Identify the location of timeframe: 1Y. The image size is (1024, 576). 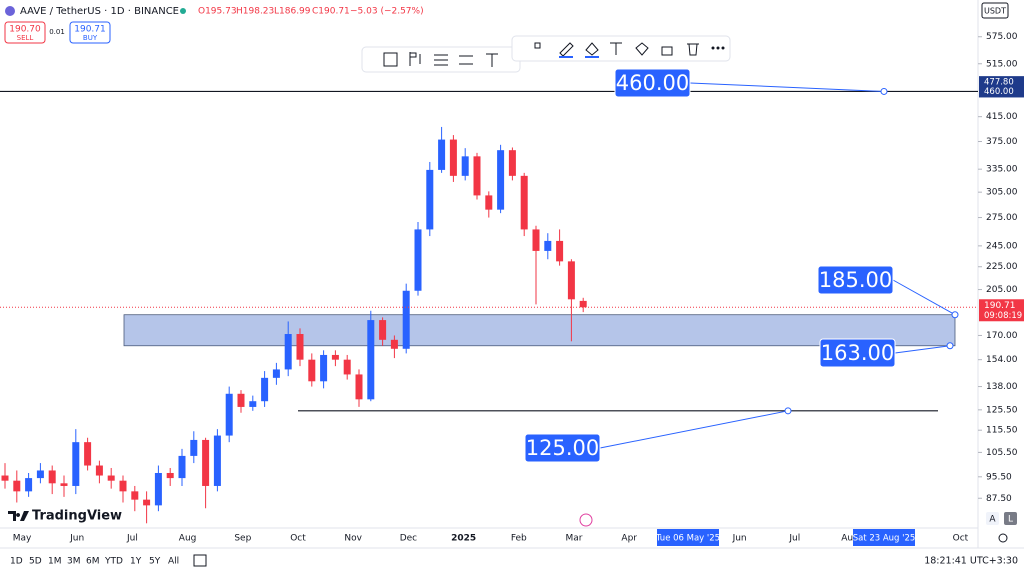
(136, 562).